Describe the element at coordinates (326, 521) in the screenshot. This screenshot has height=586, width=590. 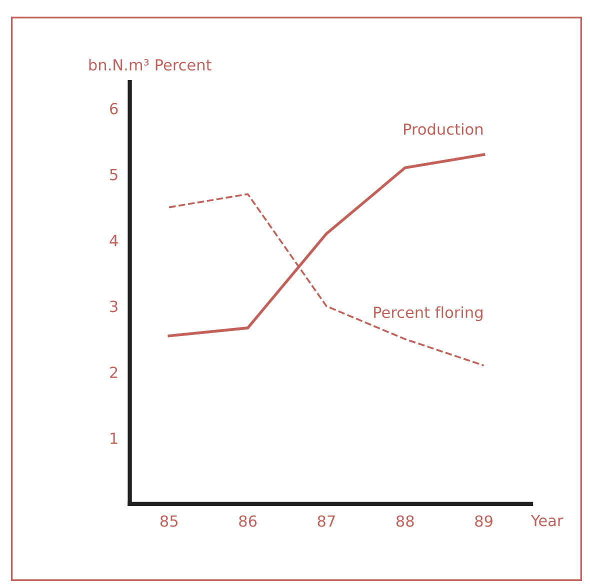
I see `x-tick-label: 87` at that location.